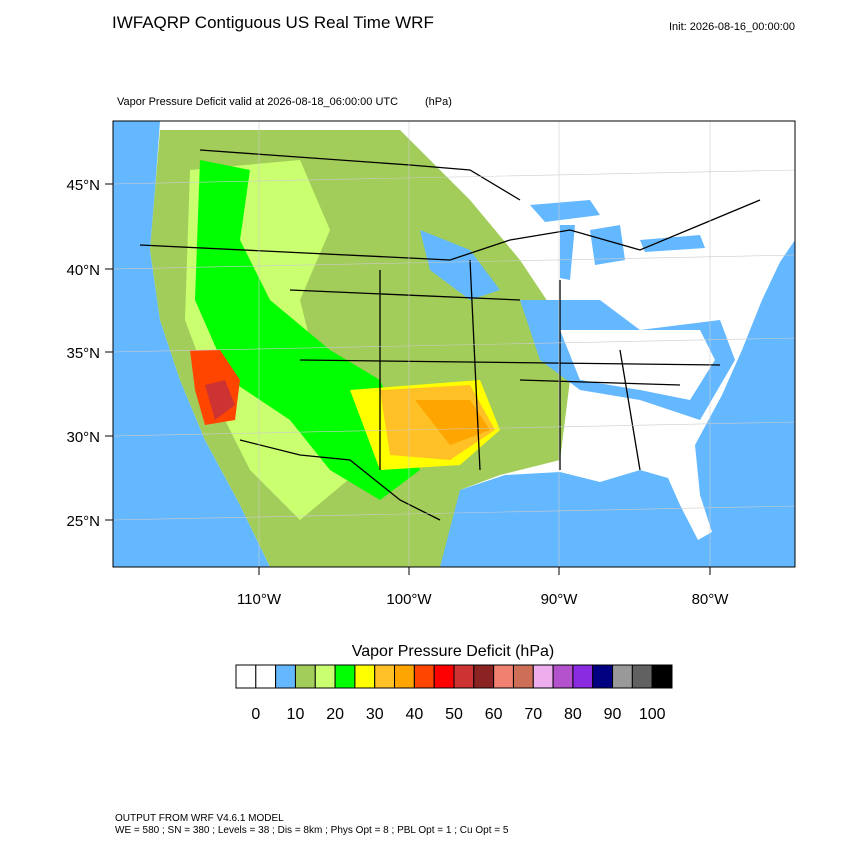 The image size is (850, 855). Describe the element at coordinates (613, 714) in the screenshot. I see `colorbar-tick-label: 90` at that location.